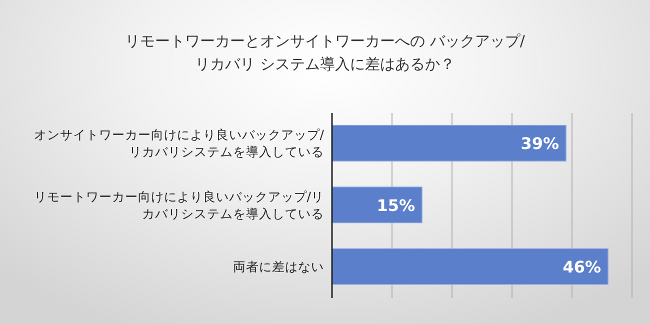  What do you see at coordinates (178, 205) in the screenshot?
I see `y-tick-label: リモートワーカー向けにより良いバックアップ/リカバリシステムを導入している` at bounding box center [178, 205].